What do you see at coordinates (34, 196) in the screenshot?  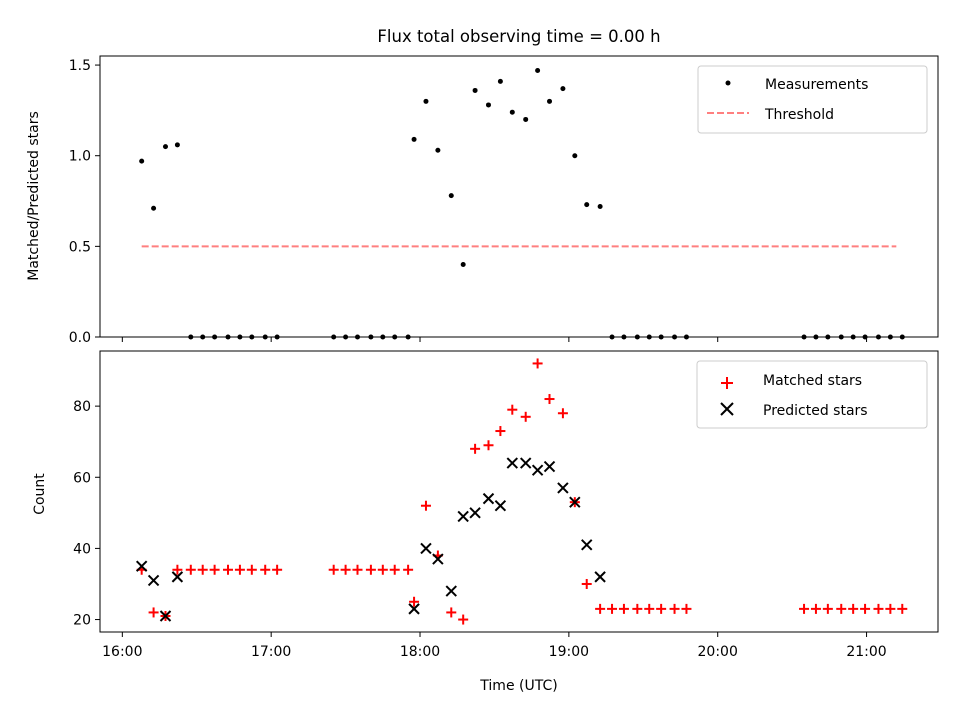 I see `top-y-axis-label: Matched/Predicted stars` at bounding box center [34, 196].